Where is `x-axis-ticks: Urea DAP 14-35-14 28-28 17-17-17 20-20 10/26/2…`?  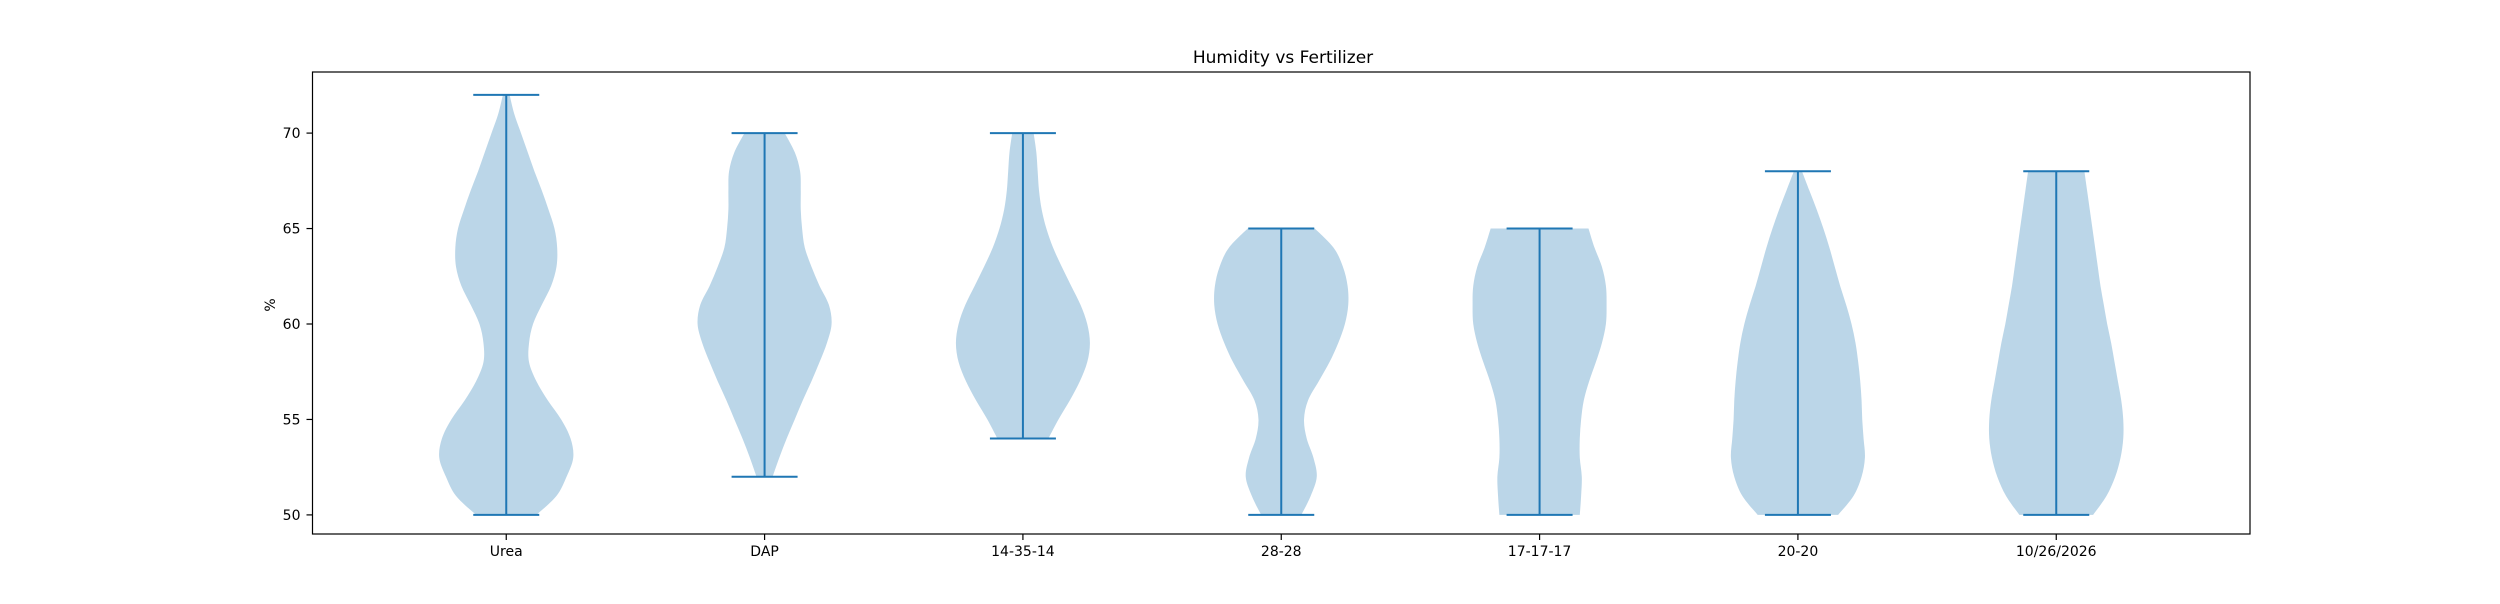
x-axis-ticks: Urea DAP 14-35-14 28-28 17-17-17 20-20 10/26/2… is located at coordinates (1293, 547).